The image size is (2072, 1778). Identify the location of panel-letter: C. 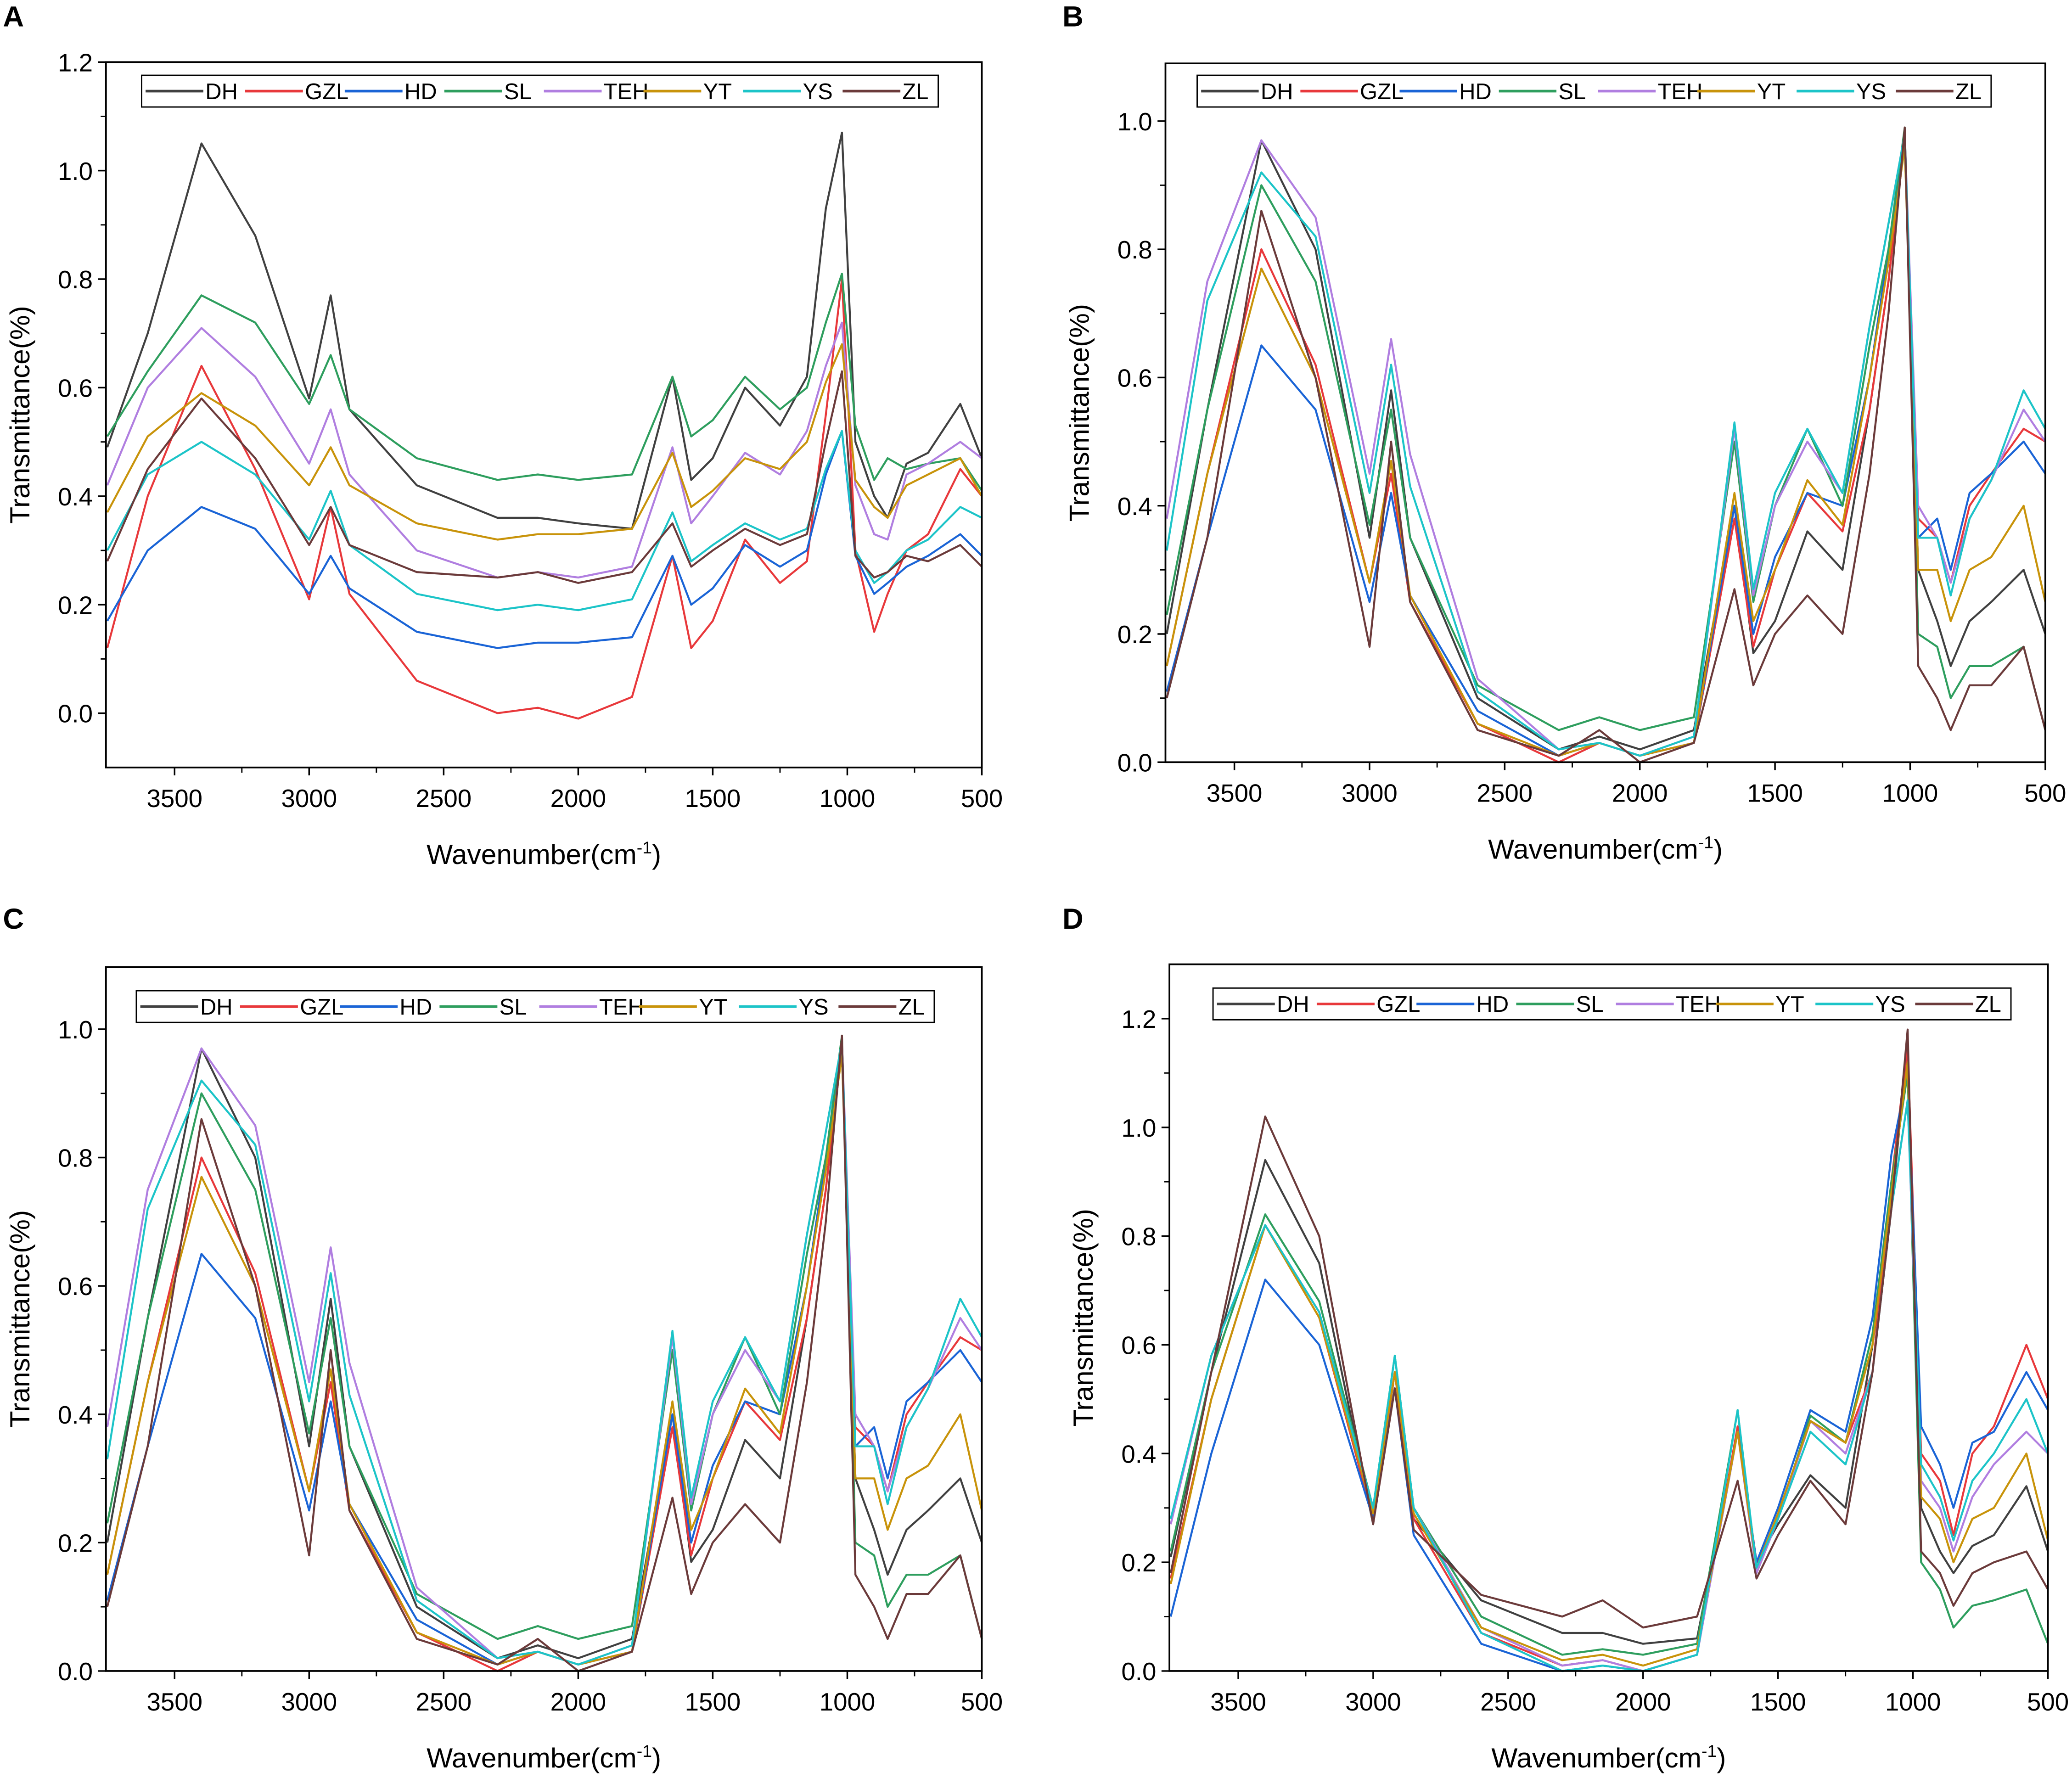
(14, 919).